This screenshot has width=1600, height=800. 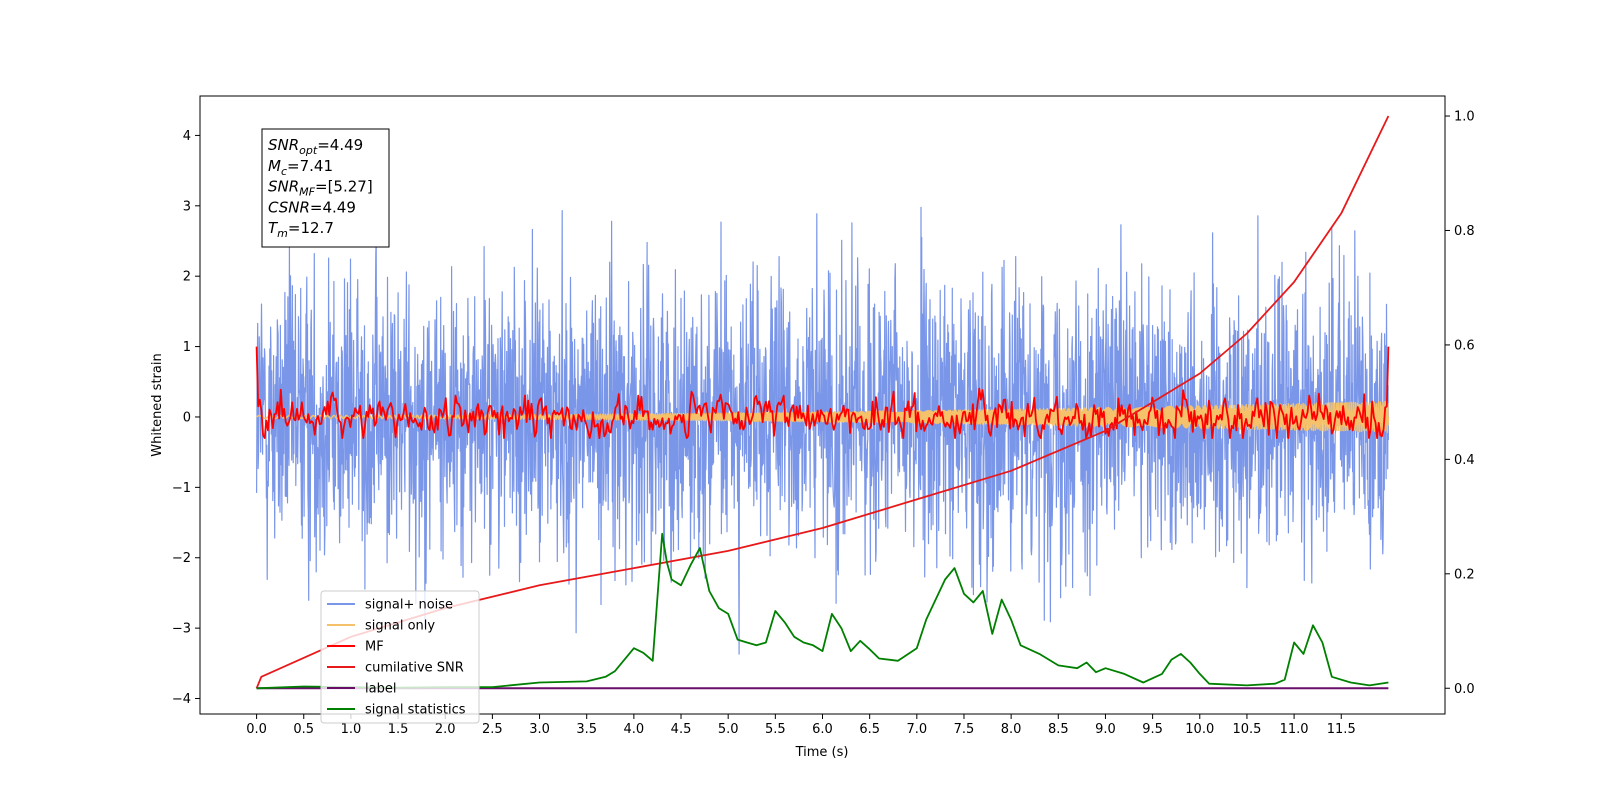 What do you see at coordinates (303, 729) in the screenshot?
I see `x-tick-label: 0.5` at bounding box center [303, 729].